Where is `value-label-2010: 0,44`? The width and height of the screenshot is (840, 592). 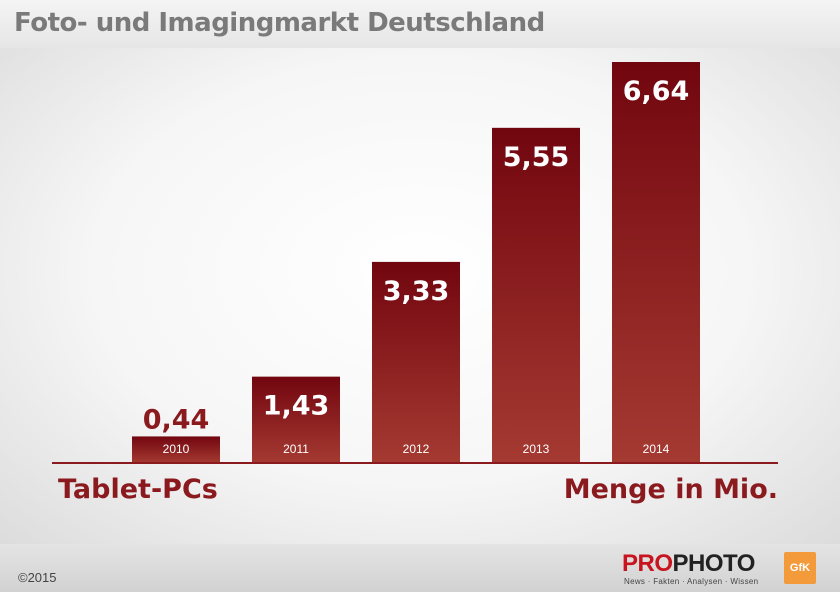 value-label-2010: 0,44 is located at coordinates (176, 419).